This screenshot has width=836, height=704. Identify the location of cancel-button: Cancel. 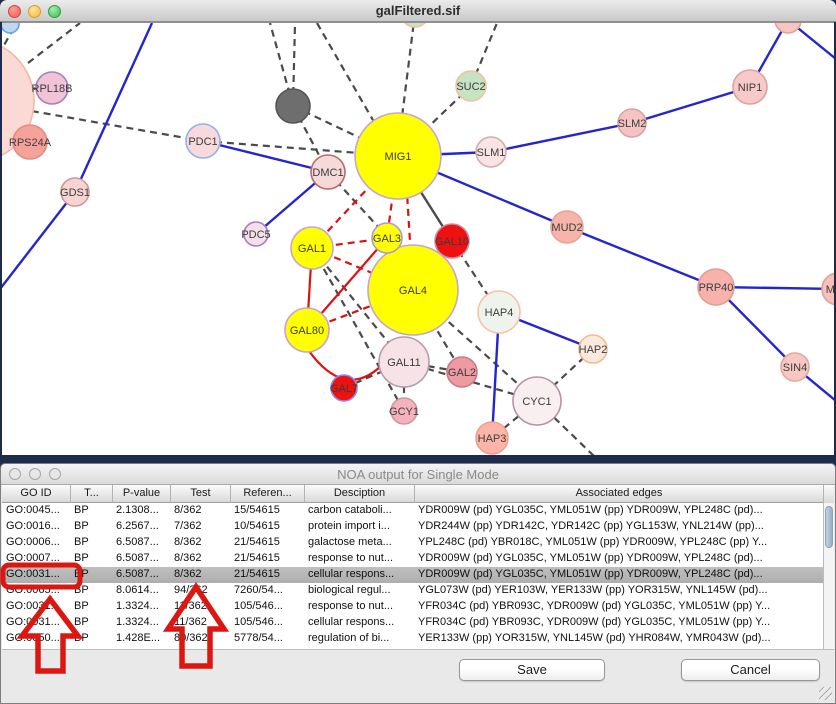
(750, 670).